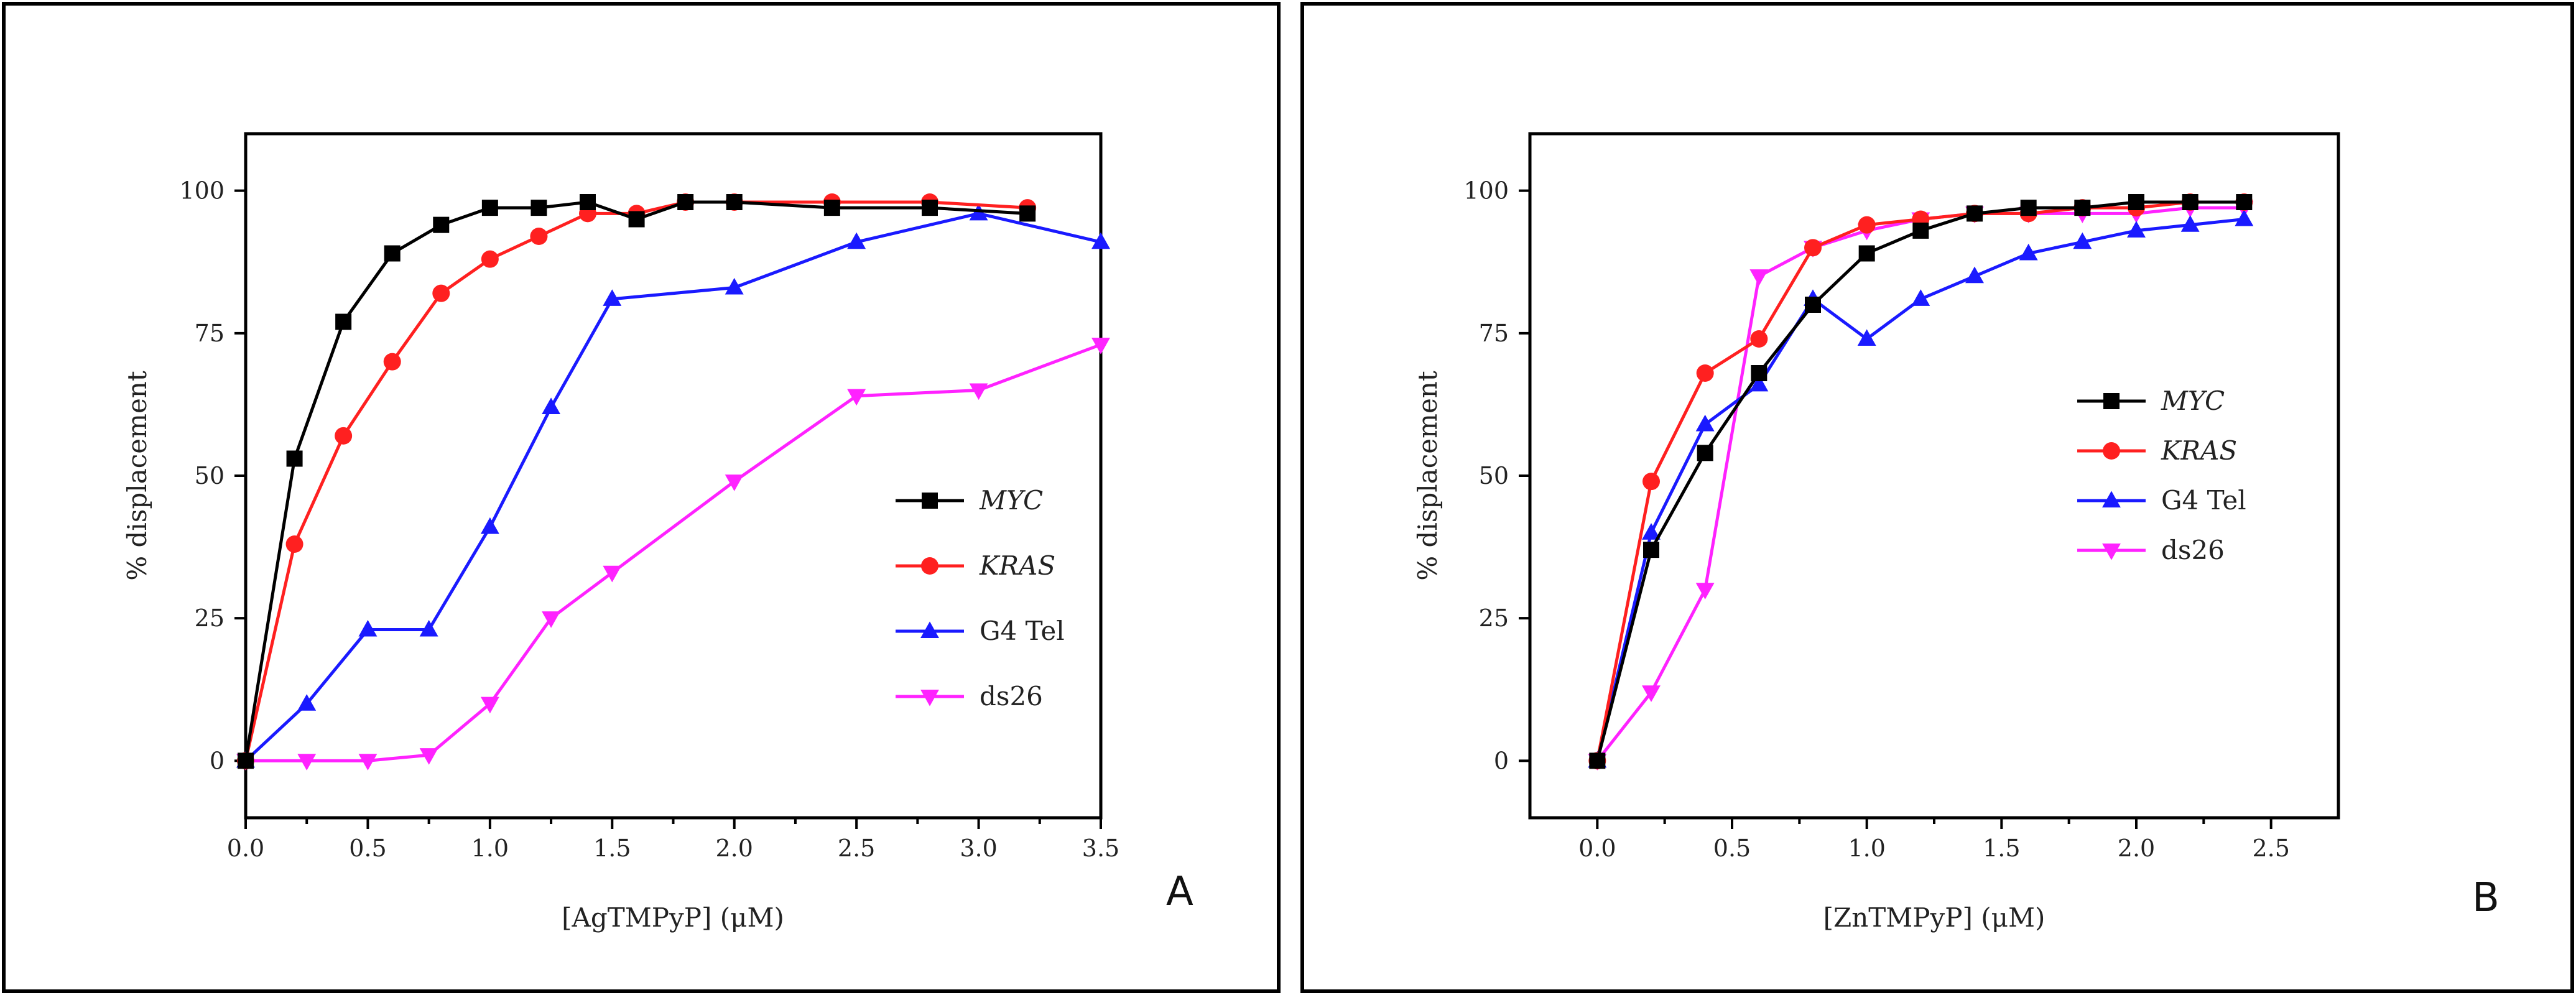  I want to click on series-myc, so click(1921, 481).